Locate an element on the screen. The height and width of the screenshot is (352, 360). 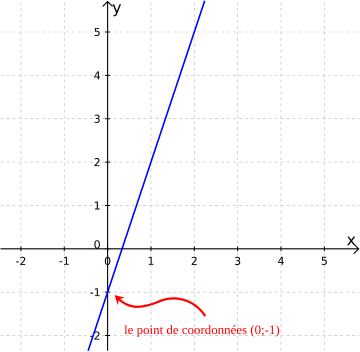
annotation: le point de coordonnées (0;-1) is located at coordinates (202, 331).